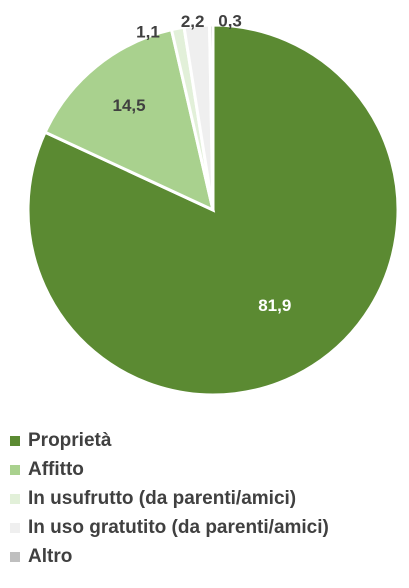  Describe the element at coordinates (50, 556) in the screenshot. I see `legend-label-altro: Altro` at that location.